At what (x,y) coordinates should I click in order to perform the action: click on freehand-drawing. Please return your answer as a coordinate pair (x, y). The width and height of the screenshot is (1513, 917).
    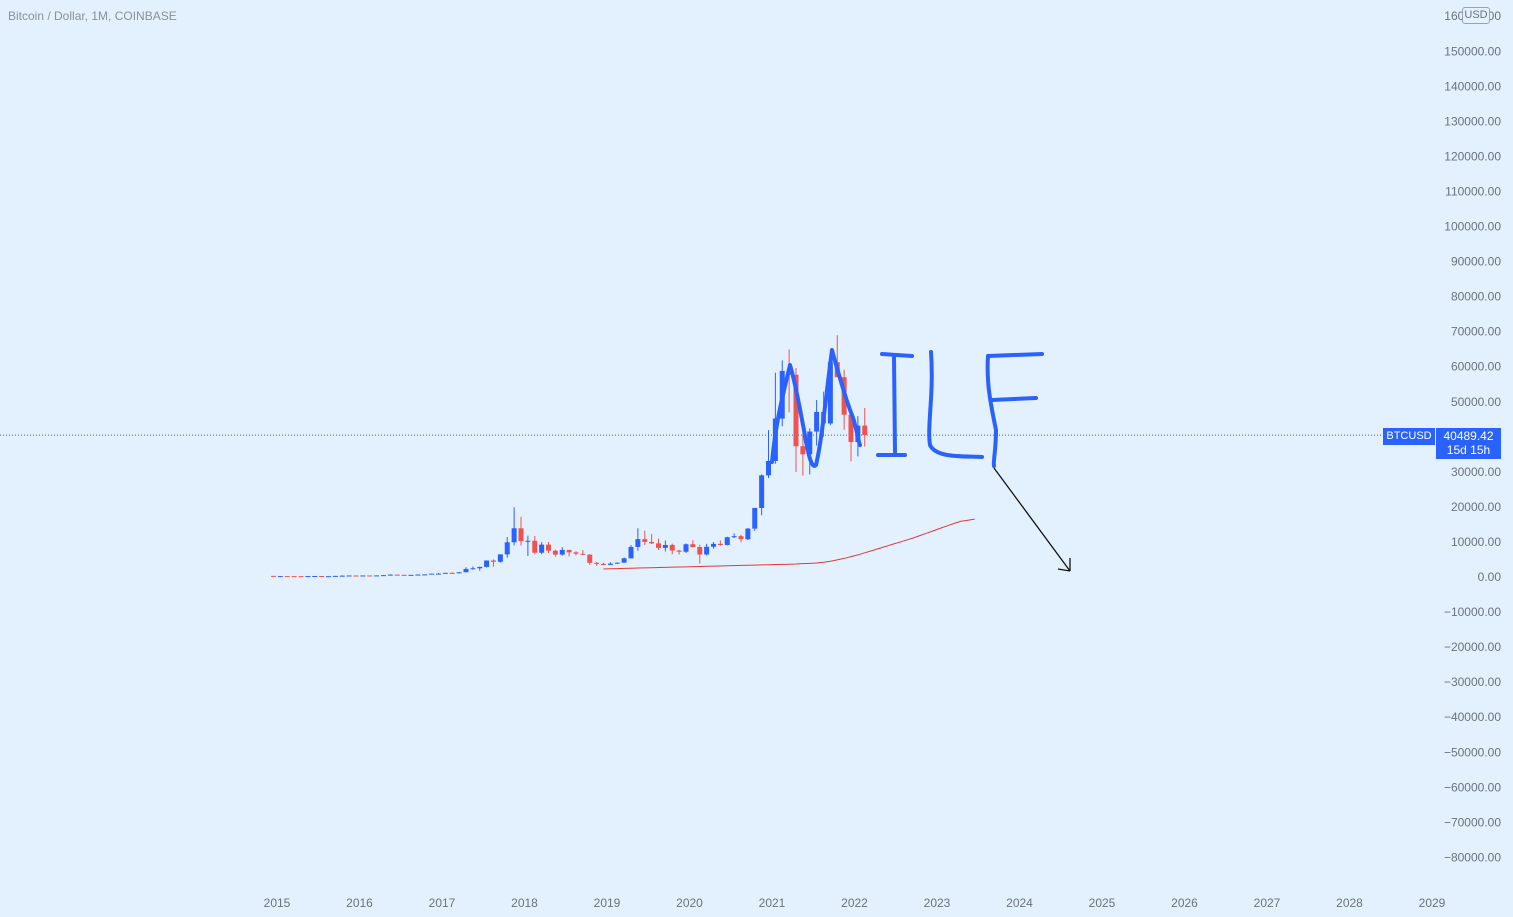
    Looking at the image, I should click on (907, 408).